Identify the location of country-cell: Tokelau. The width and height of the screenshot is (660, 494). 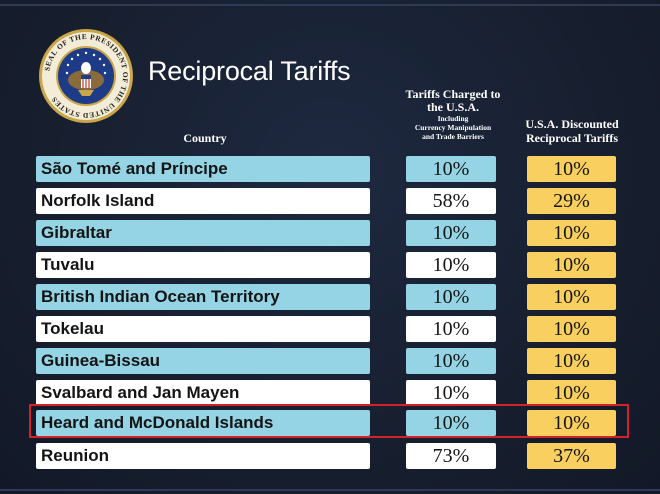
(203, 329).